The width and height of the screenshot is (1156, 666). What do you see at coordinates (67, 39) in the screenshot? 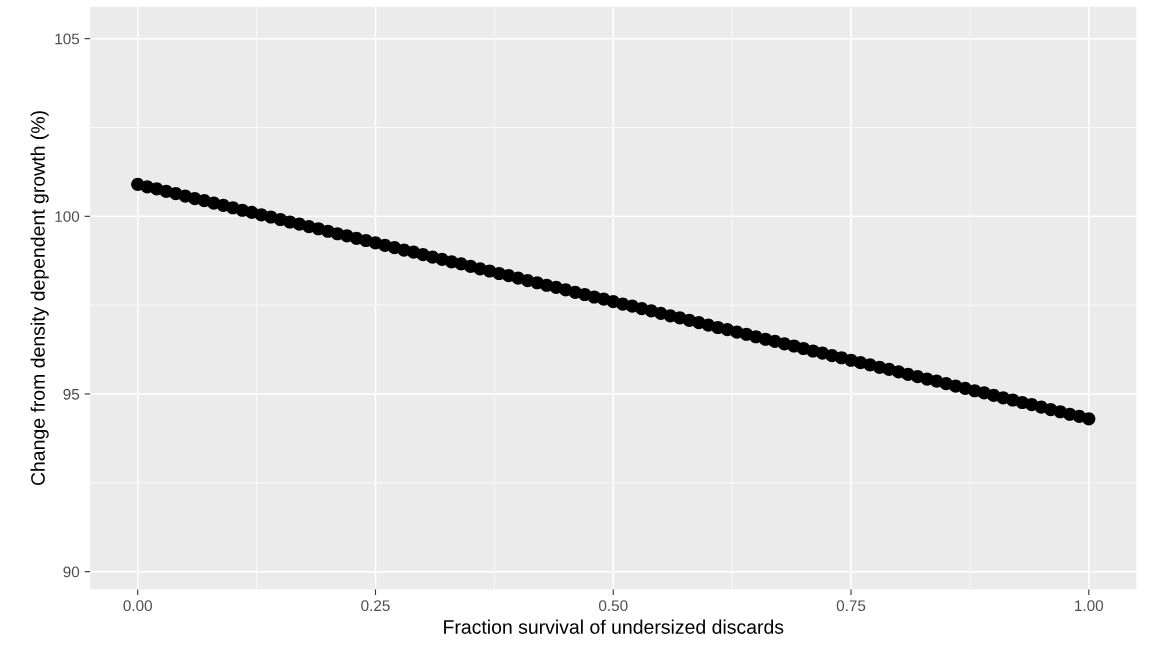
I see `y-tick-label: 105` at bounding box center [67, 39].